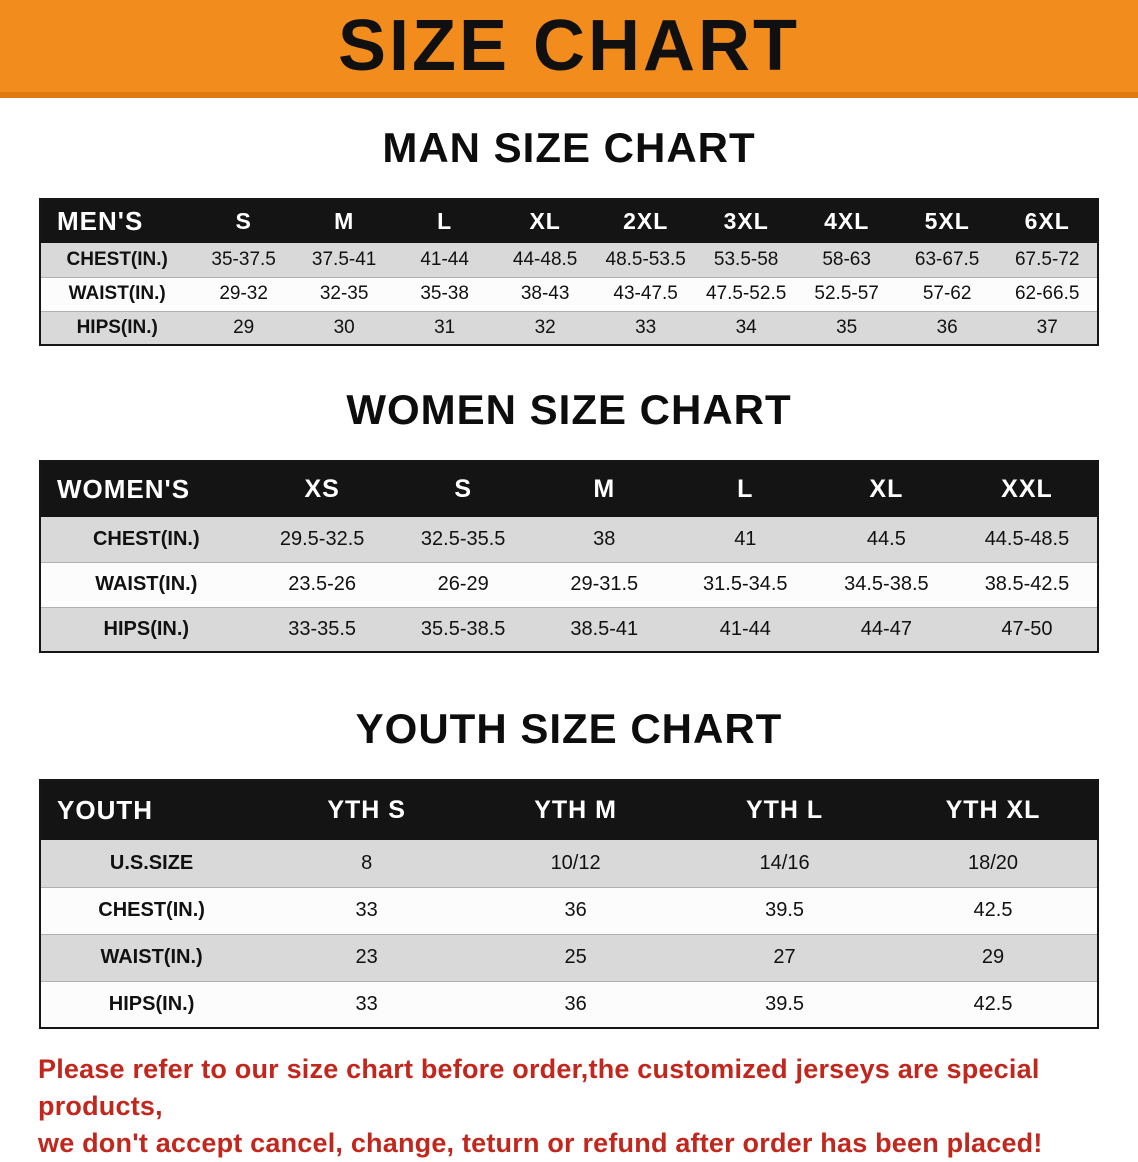  What do you see at coordinates (322, 629) in the screenshot?
I see `size-value-cell: 33-35.5` at bounding box center [322, 629].